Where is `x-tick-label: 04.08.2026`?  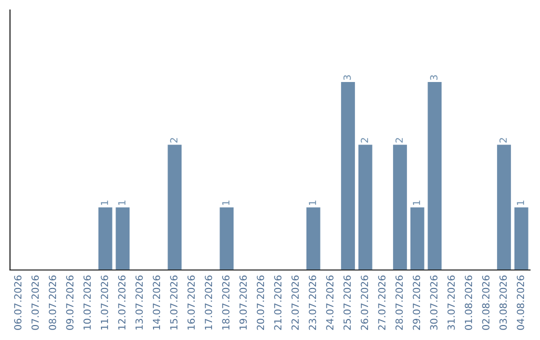 x-tick-label: 04.08.2026 is located at coordinates (520, 302).